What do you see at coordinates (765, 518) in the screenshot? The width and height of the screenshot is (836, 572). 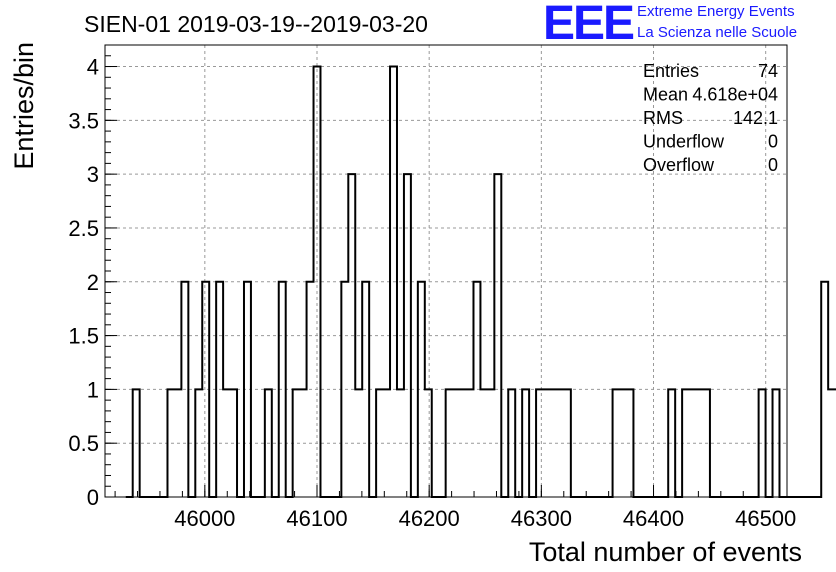 I see `x-tick-label: 46500` at bounding box center [765, 518].